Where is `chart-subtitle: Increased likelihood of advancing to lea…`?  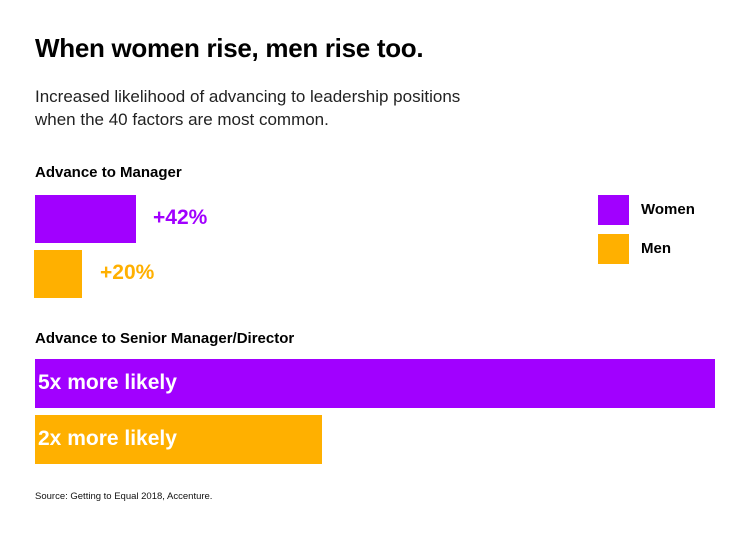 chart-subtitle: Increased likelihood of advancing to lea… is located at coordinates (248, 108).